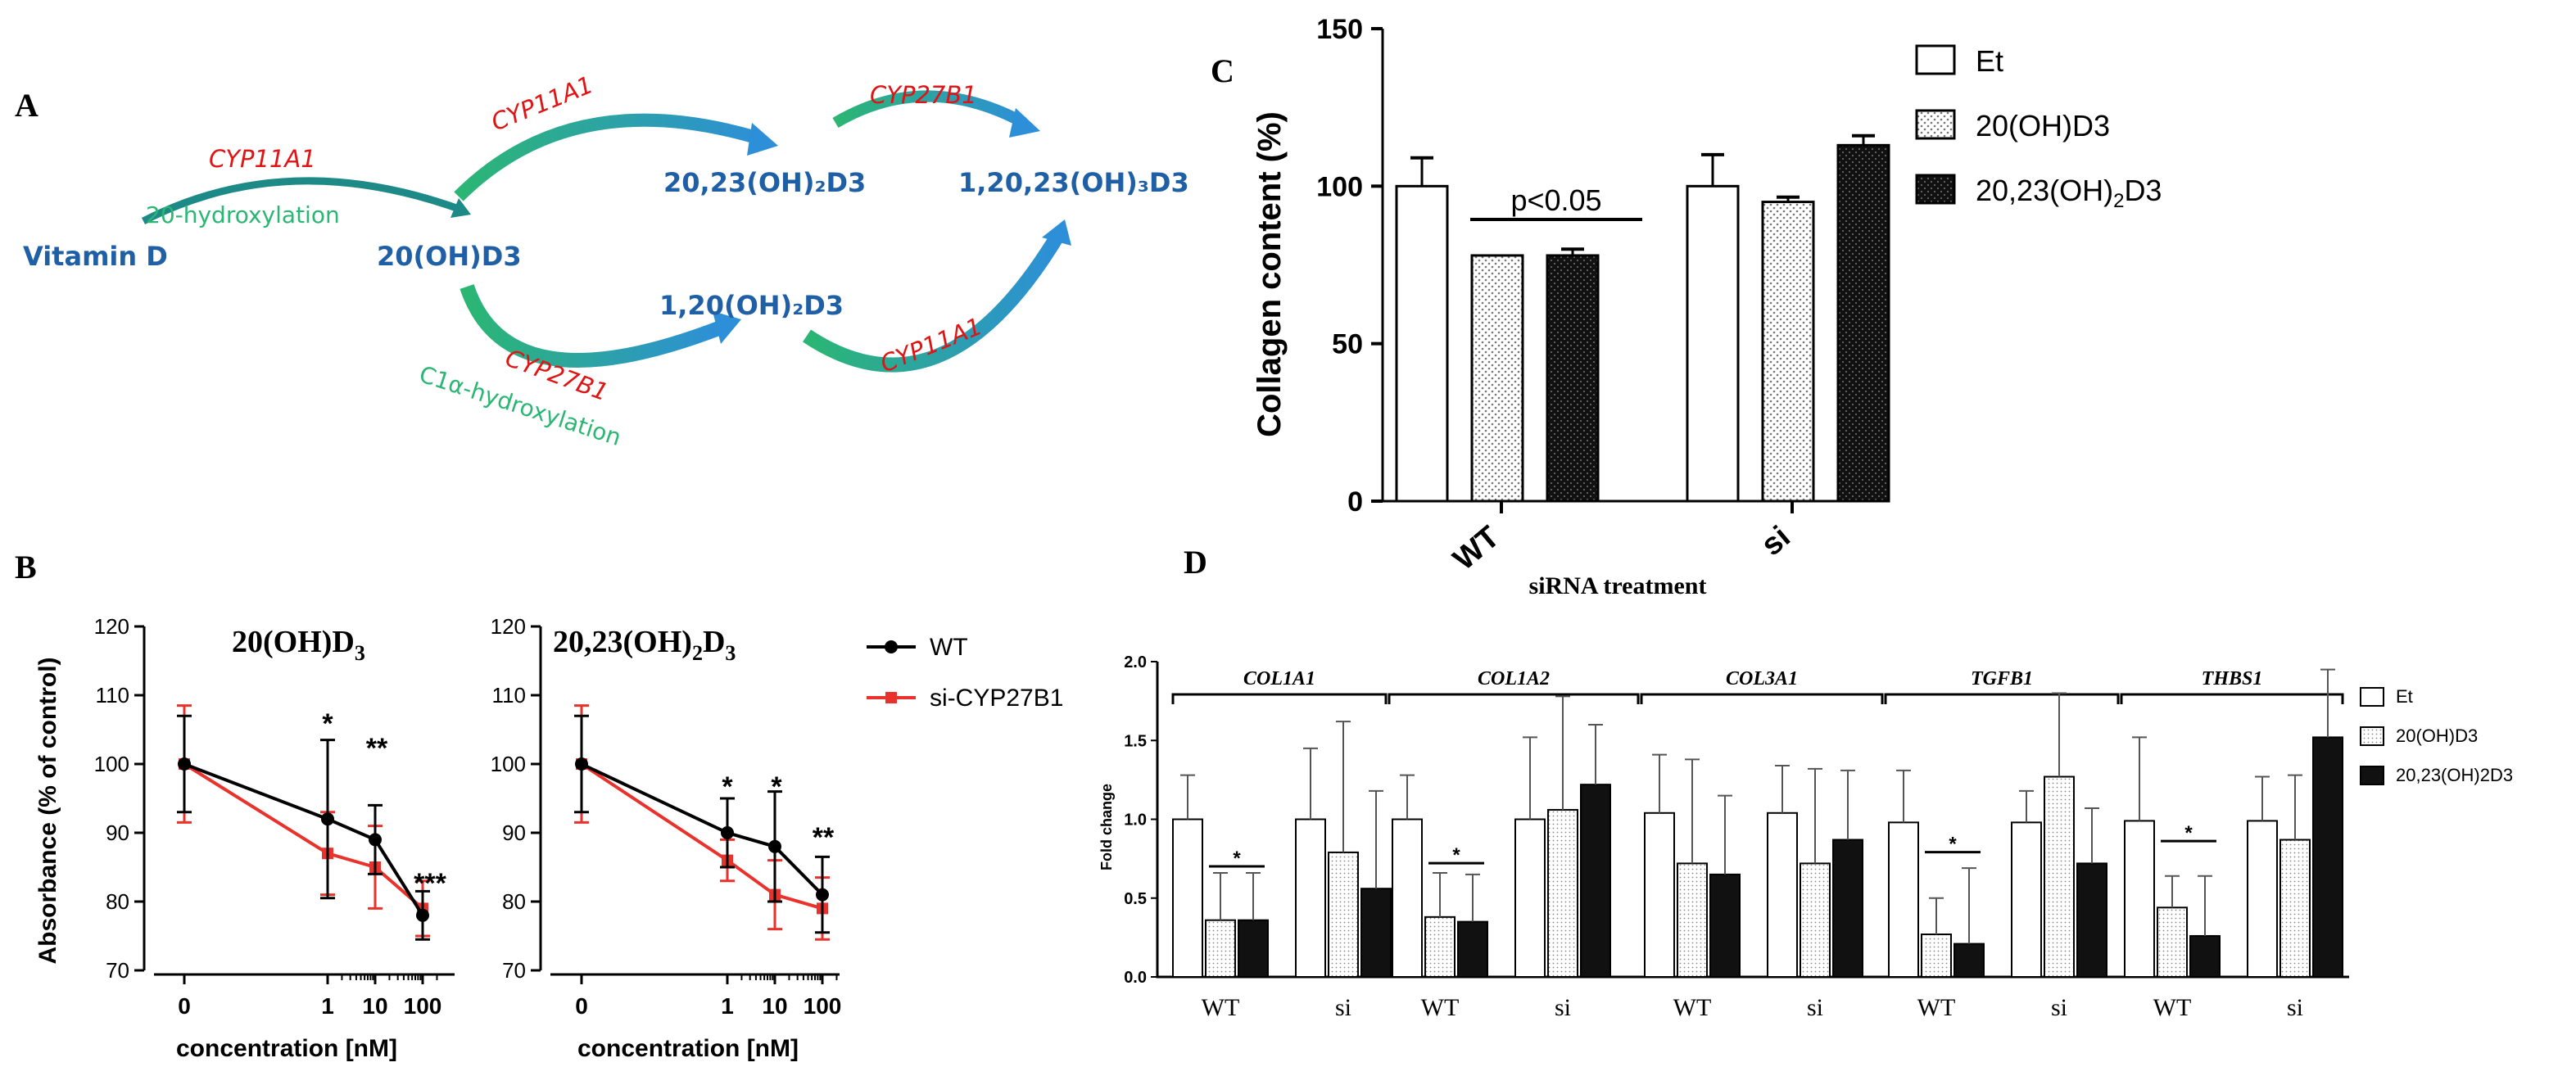  I want to click on node-vitamin-d: Vitamin D, so click(95, 256).